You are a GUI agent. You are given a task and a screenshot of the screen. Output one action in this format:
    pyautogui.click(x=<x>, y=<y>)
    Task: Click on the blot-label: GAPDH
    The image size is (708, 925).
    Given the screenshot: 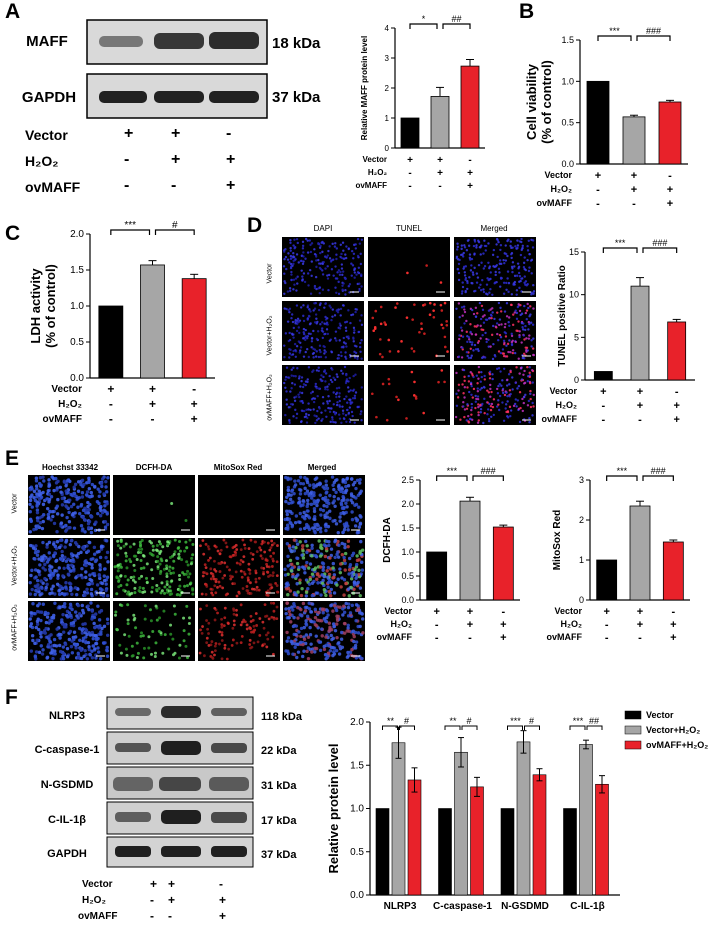 What is the action you would take?
    pyautogui.click(x=67, y=854)
    